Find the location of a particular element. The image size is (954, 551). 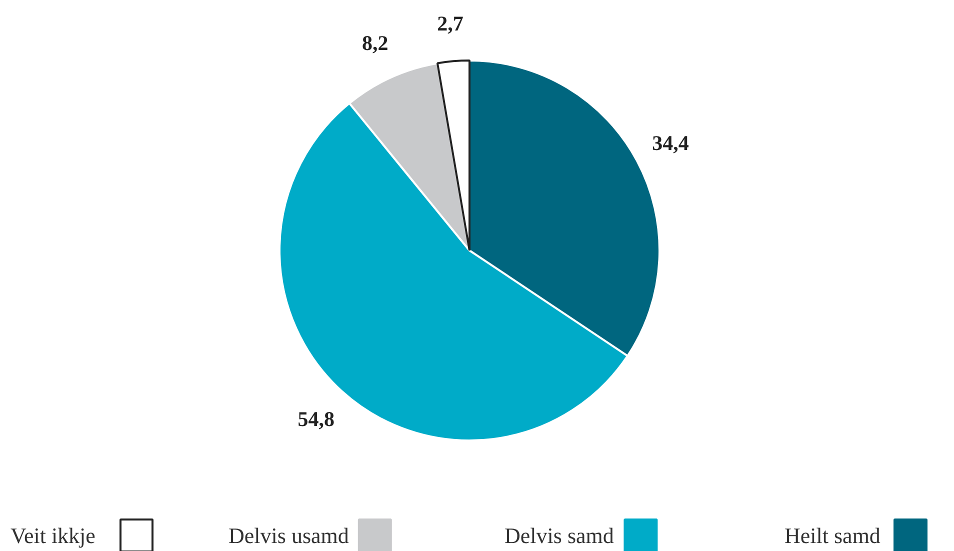

legend-label: Veit ikkje is located at coordinates (53, 535).